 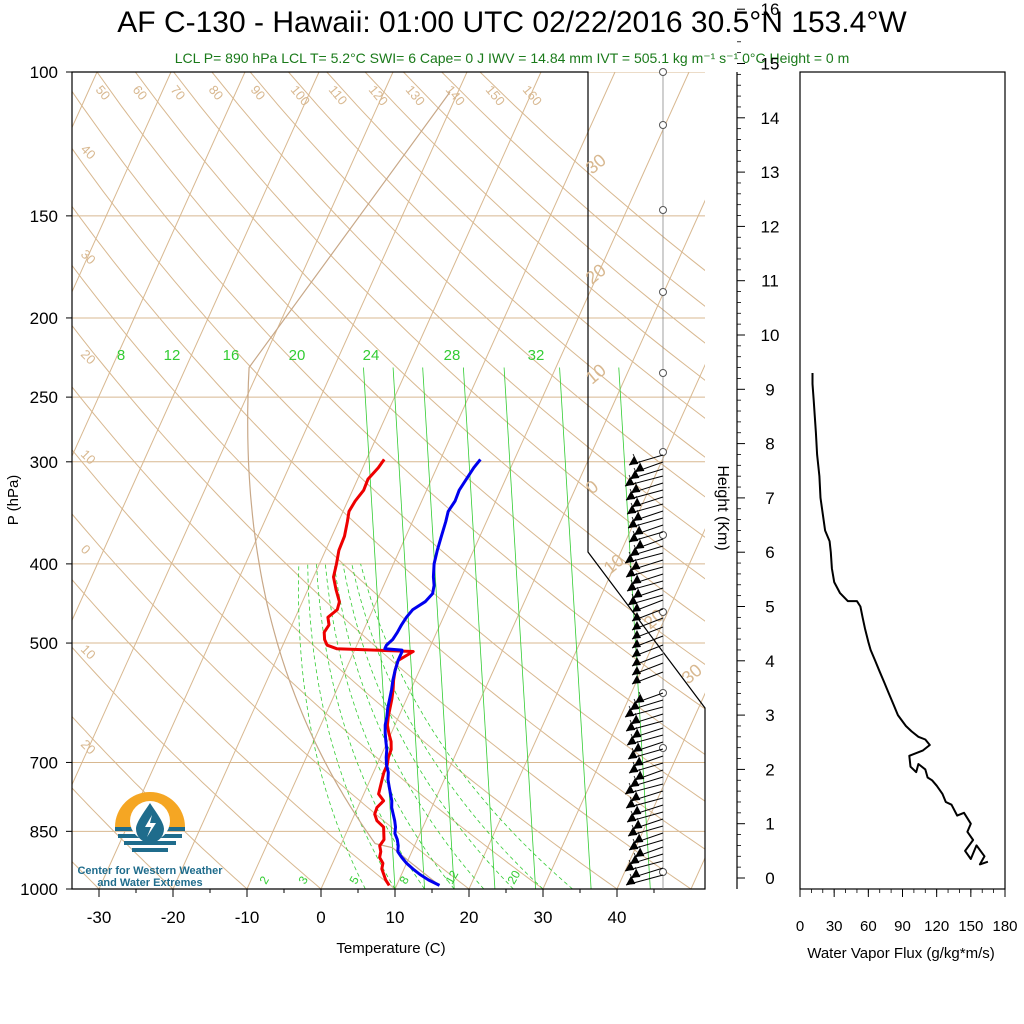 What do you see at coordinates (371, 355) in the screenshot?
I see `mixing-ratio-label: 24` at bounding box center [371, 355].